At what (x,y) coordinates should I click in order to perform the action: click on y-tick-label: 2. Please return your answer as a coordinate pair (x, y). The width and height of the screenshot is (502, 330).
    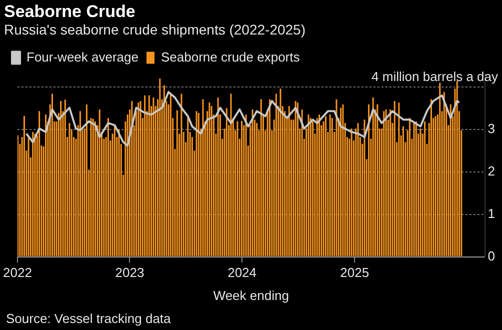
    Looking at the image, I should click on (492, 170).